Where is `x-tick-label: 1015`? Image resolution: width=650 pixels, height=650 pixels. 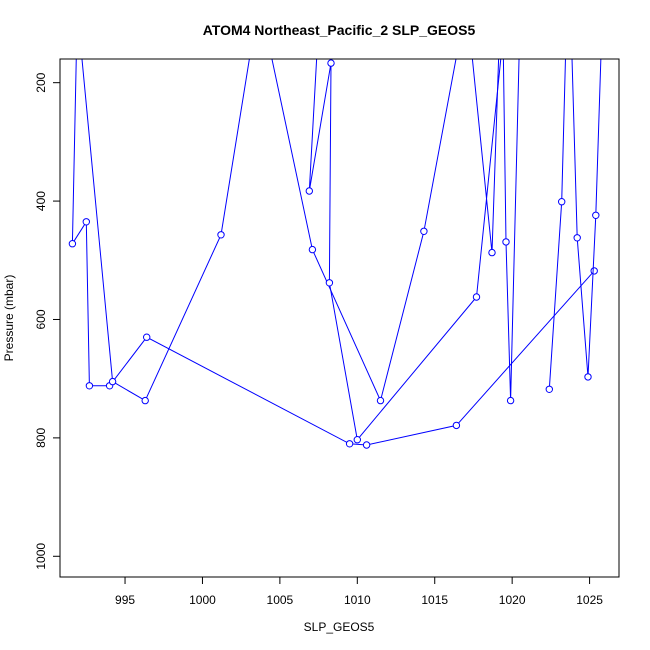
x-tick-label: 1015 is located at coordinates (434, 600).